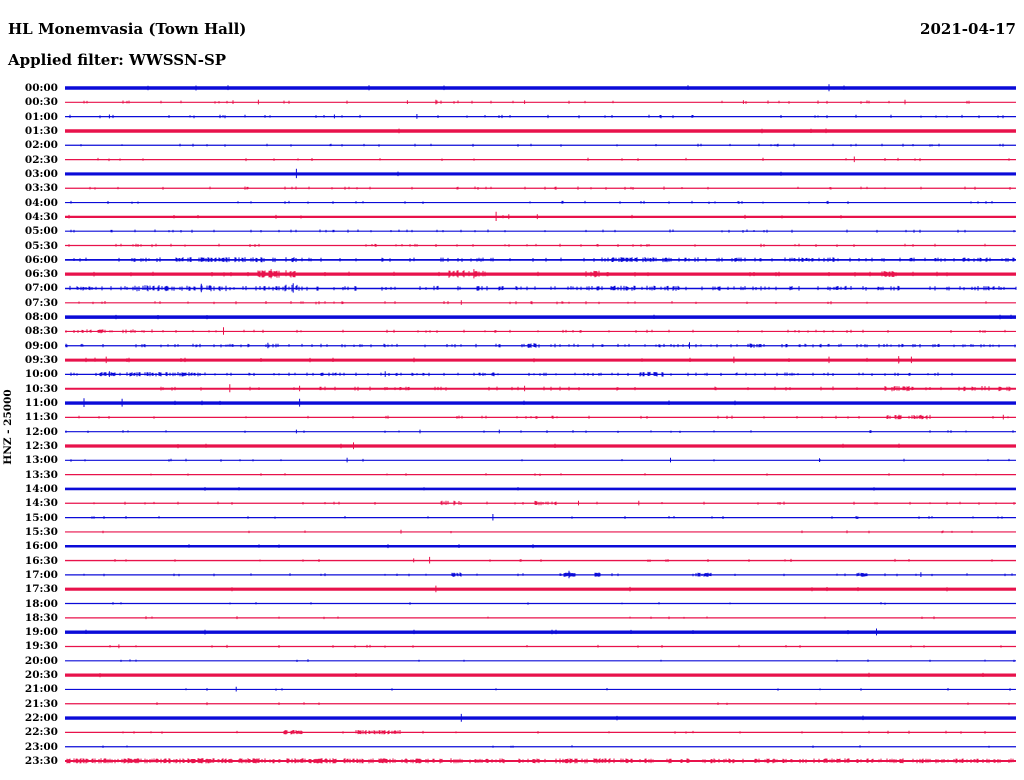 This screenshot has height=780, width=1024. Describe the element at coordinates (546, 746) in the screenshot. I see `trace-noise-23:00` at that location.